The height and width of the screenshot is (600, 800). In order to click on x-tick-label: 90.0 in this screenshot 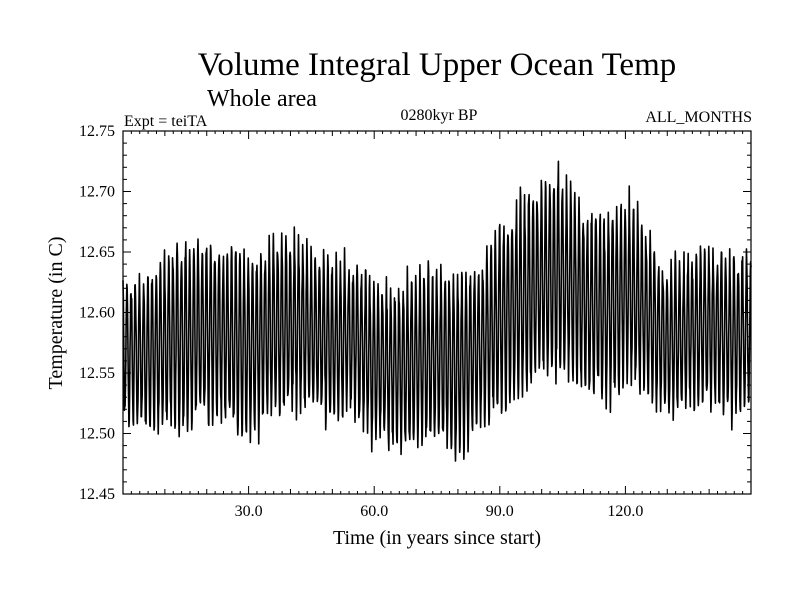, I will do `click(500, 511)`.